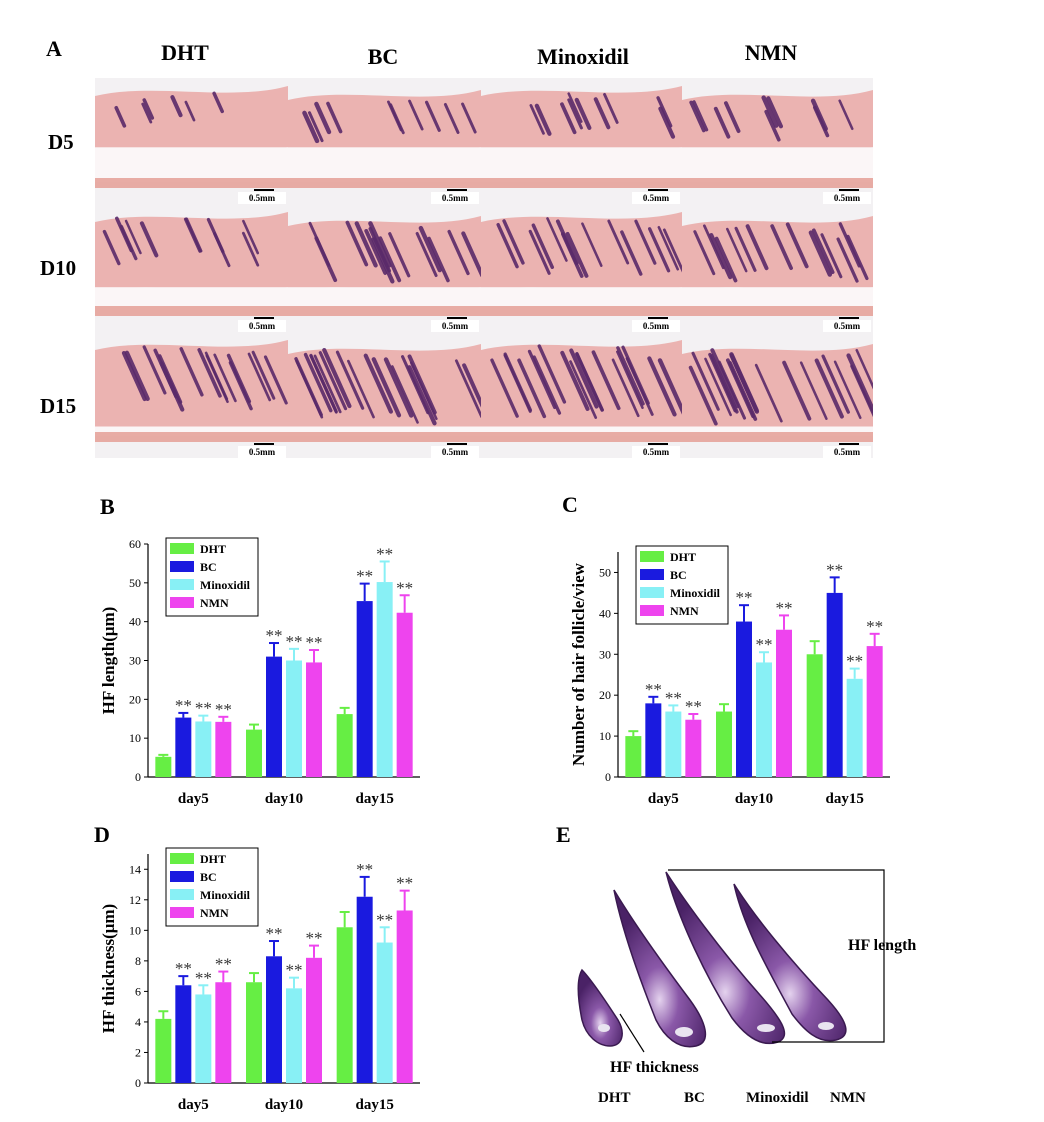  Describe the element at coordinates (694, 1098) in the screenshot. I see `panel-e-label-bc: BC` at that location.